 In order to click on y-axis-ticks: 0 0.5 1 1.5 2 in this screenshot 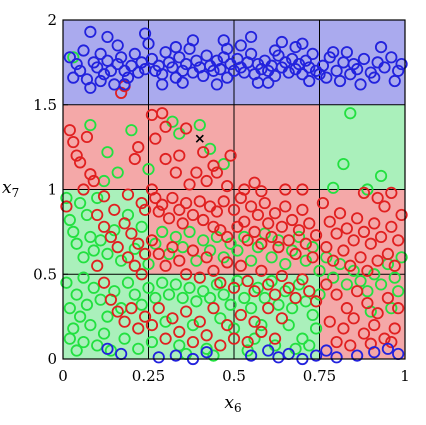, I will do `click(50, 189)`.